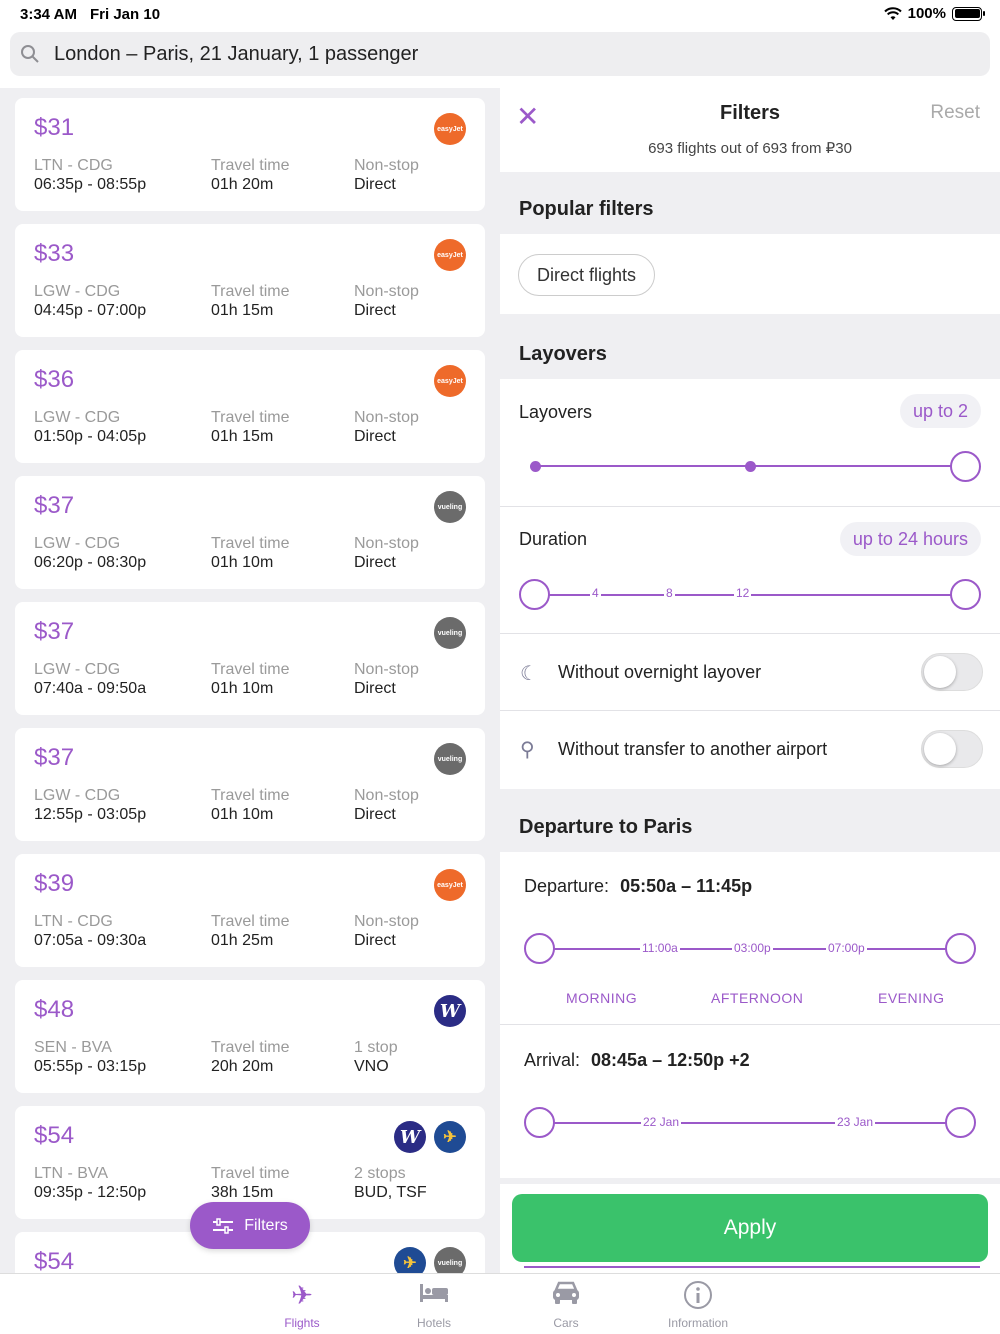 This screenshot has height=1334, width=1000. Describe the element at coordinates (450, 633) in the screenshot. I see `airline-logos: vueling` at that location.